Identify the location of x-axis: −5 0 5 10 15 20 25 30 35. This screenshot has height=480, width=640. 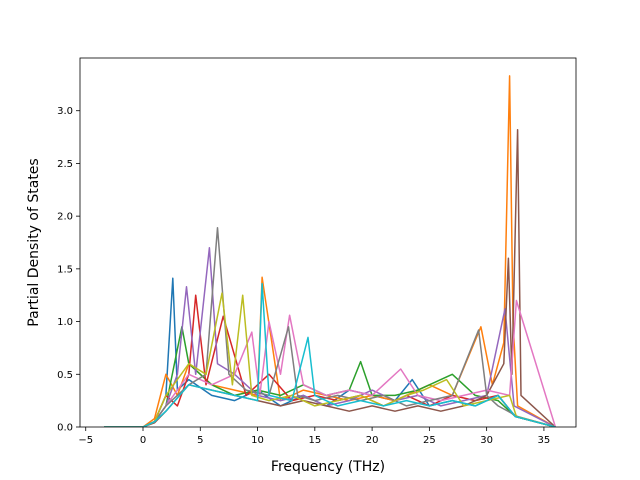
(314, 436).